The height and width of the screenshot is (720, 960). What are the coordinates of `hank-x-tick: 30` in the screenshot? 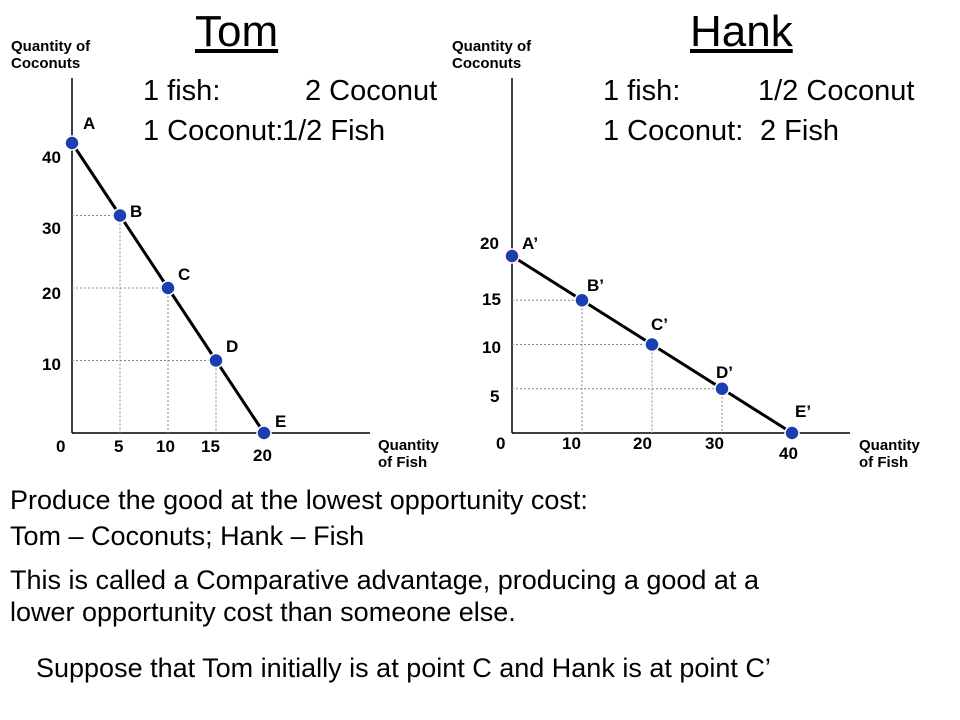 It's located at (714, 443).